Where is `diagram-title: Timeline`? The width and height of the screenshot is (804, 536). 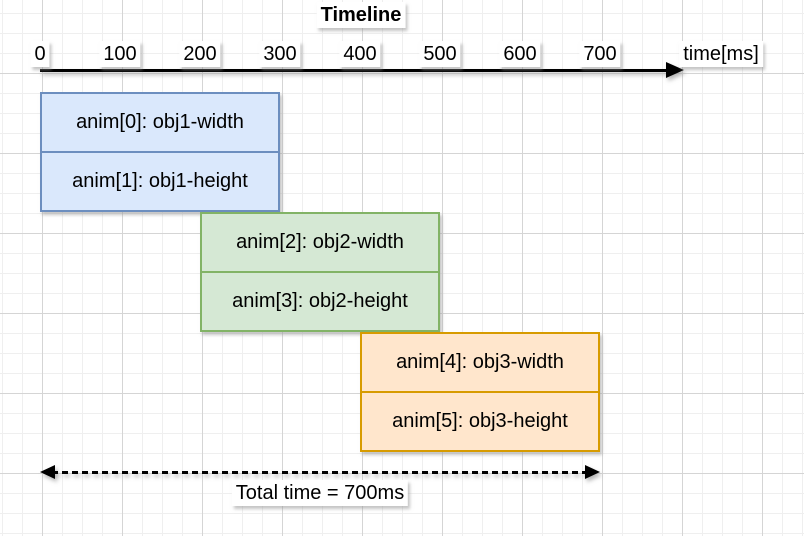 diagram-title: Timeline is located at coordinates (361, 15).